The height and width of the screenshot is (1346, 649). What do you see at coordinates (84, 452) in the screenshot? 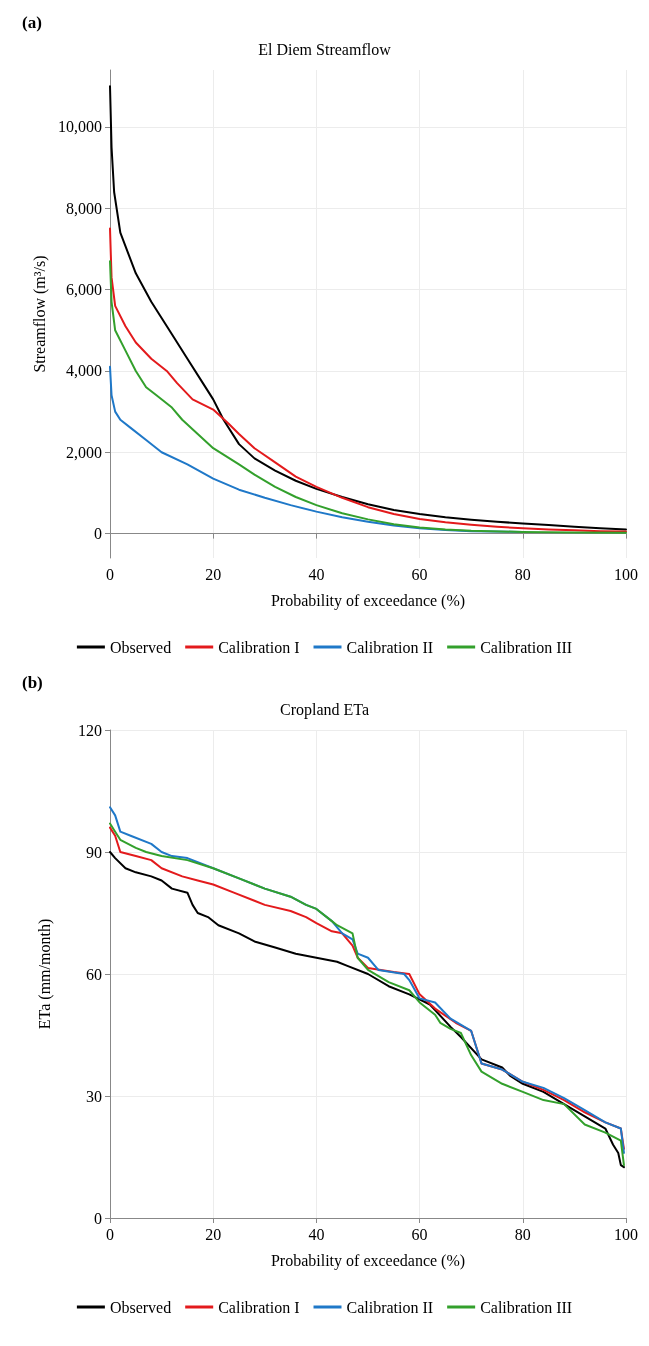
I see `y-tick-label: 2,000` at bounding box center [84, 452].